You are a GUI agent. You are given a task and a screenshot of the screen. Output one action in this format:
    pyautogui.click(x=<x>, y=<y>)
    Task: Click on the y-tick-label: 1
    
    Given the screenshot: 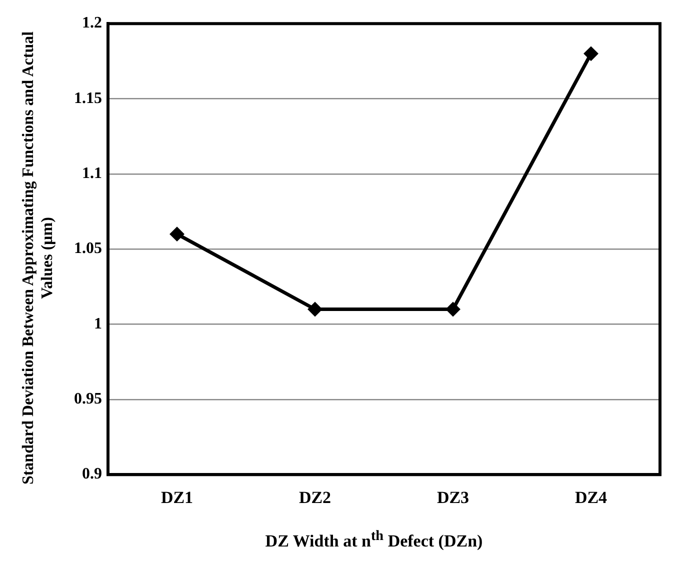 What is the action you would take?
    pyautogui.click(x=98, y=323)
    